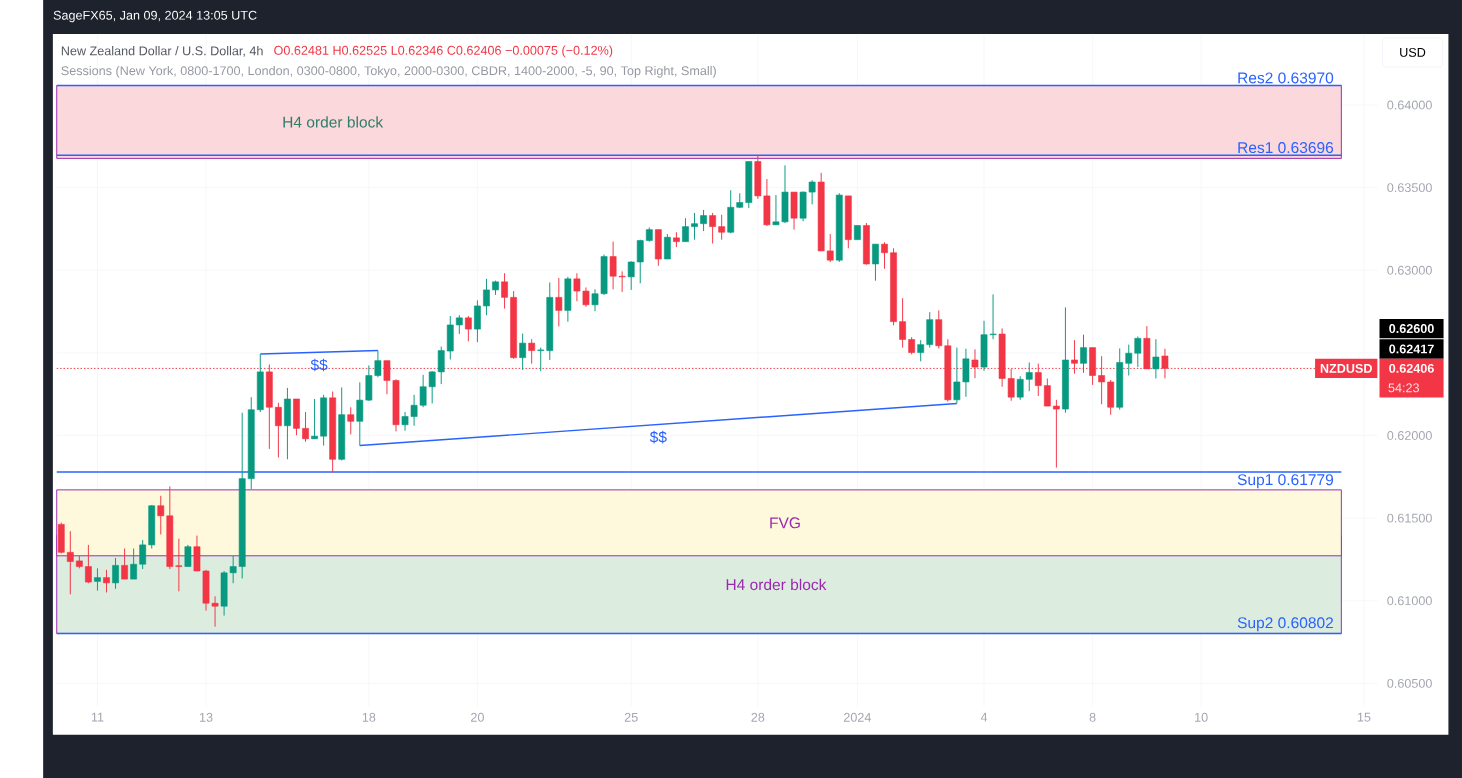 The height and width of the screenshot is (778, 1462). I want to click on x-tick-label: 4, so click(984, 717).